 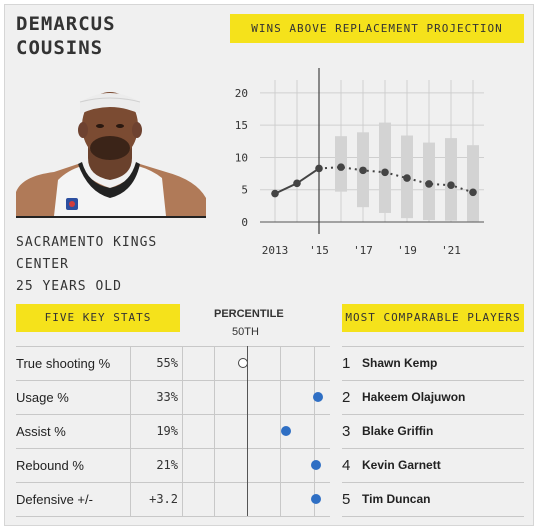 What do you see at coordinates (167, 397) in the screenshot?
I see `key-stat-value: 33%` at bounding box center [167, 397].